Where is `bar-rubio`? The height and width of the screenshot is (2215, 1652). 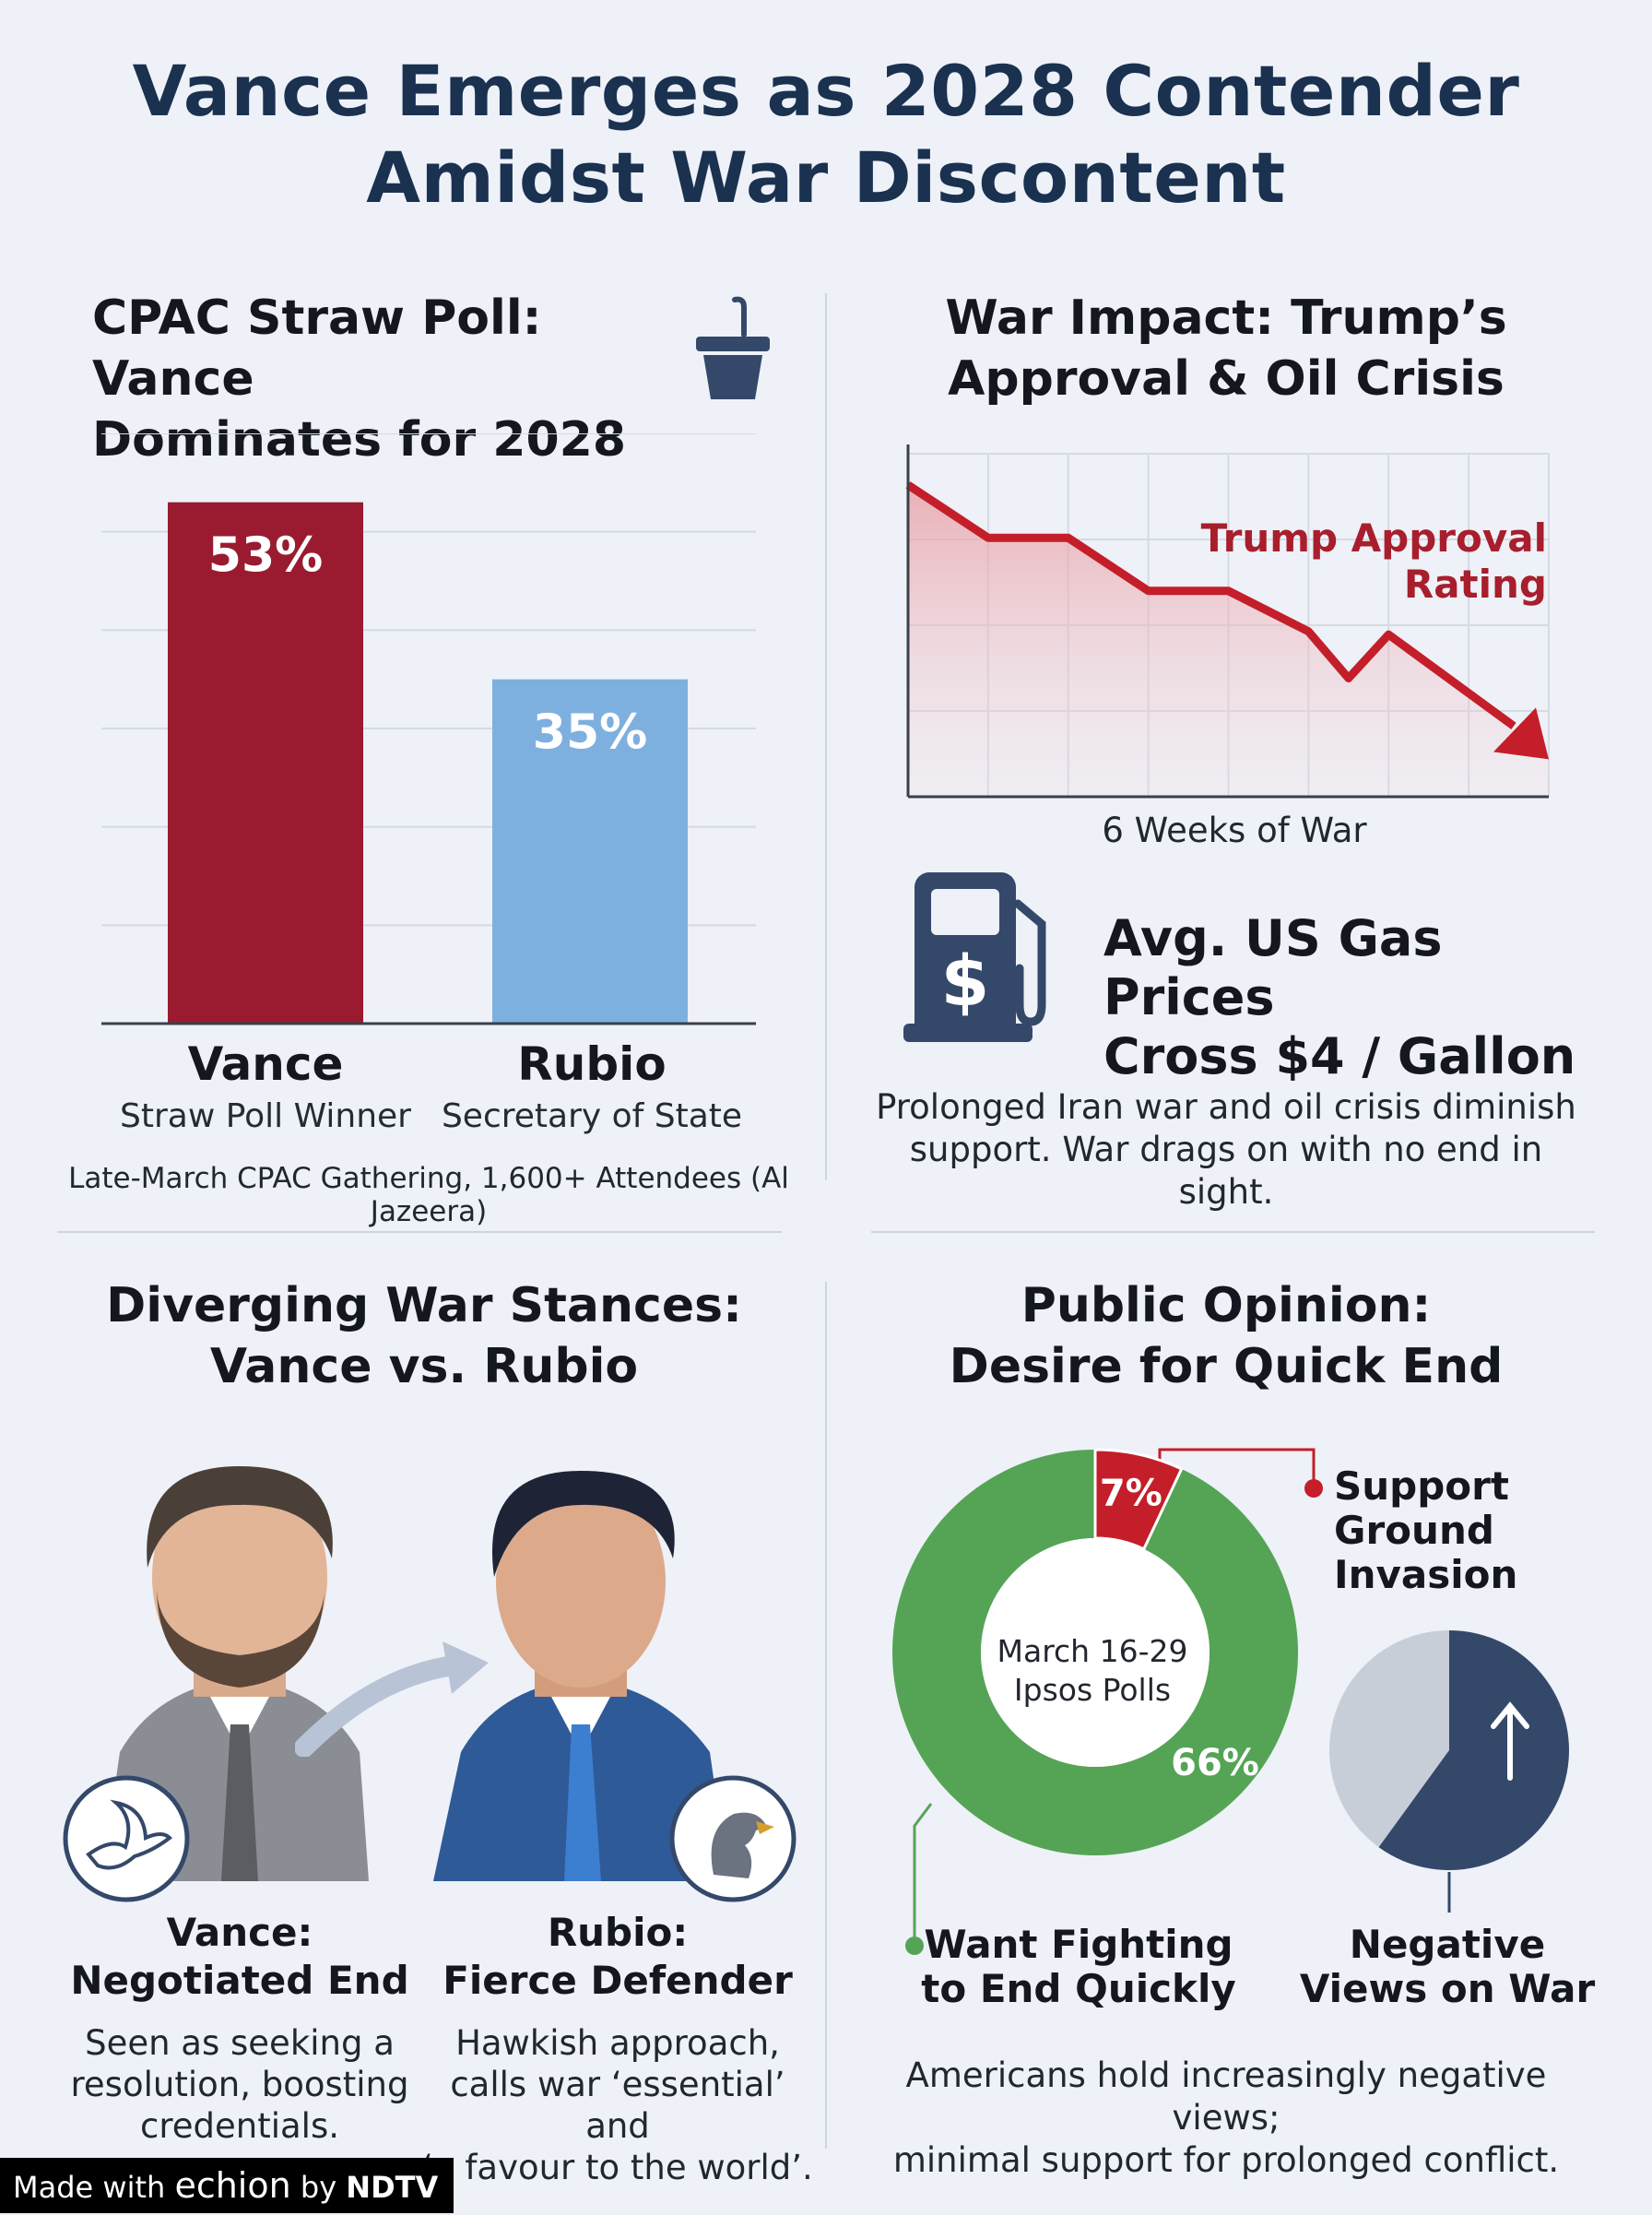 bar-rubio is located at coordinates (590, 851).